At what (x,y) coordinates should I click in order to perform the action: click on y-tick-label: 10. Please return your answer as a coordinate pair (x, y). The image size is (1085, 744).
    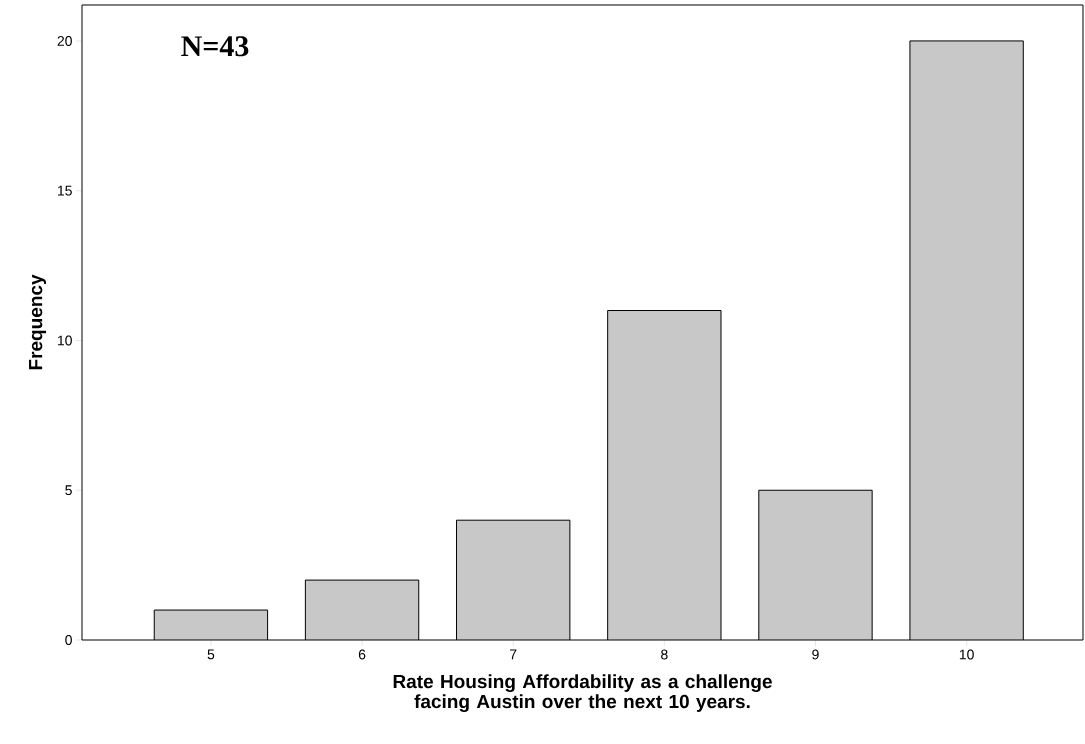
    Looking at the image, I should click on (64, 340).